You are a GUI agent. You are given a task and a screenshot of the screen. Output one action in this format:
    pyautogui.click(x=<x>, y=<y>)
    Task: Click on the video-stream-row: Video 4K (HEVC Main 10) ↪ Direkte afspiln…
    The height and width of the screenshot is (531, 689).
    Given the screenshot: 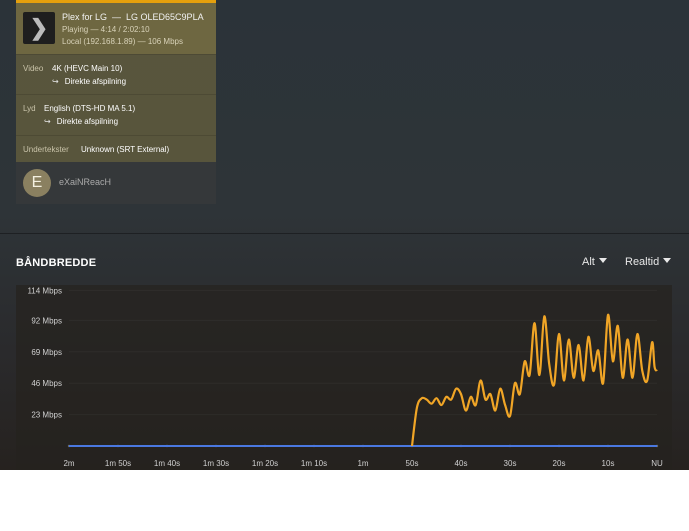 What is the action you would take?
    pyautogui.click(x=116, y=74)
    